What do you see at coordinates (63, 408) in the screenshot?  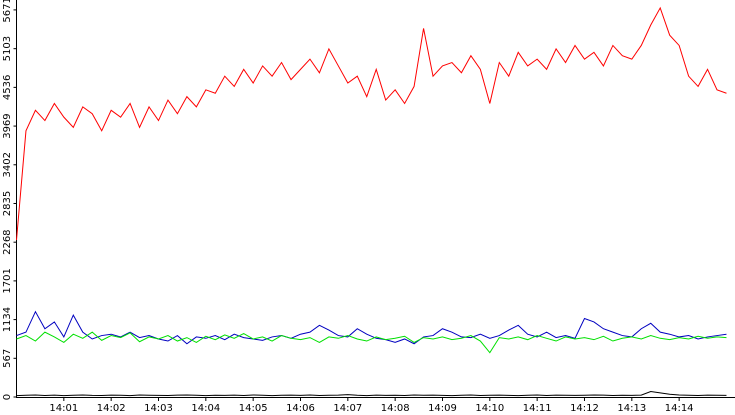 I see `x-tick-label: 14:01` at bounding box center [63, 408].